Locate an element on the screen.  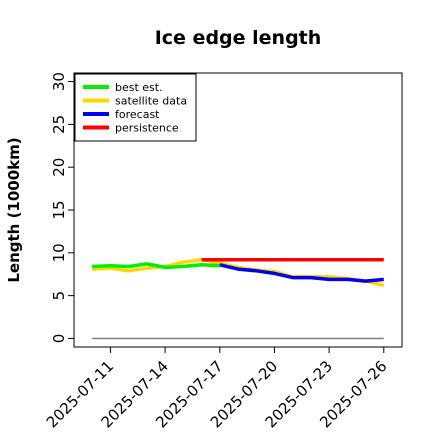
y-tick-label: 5 is located at coordinates (59, 296).